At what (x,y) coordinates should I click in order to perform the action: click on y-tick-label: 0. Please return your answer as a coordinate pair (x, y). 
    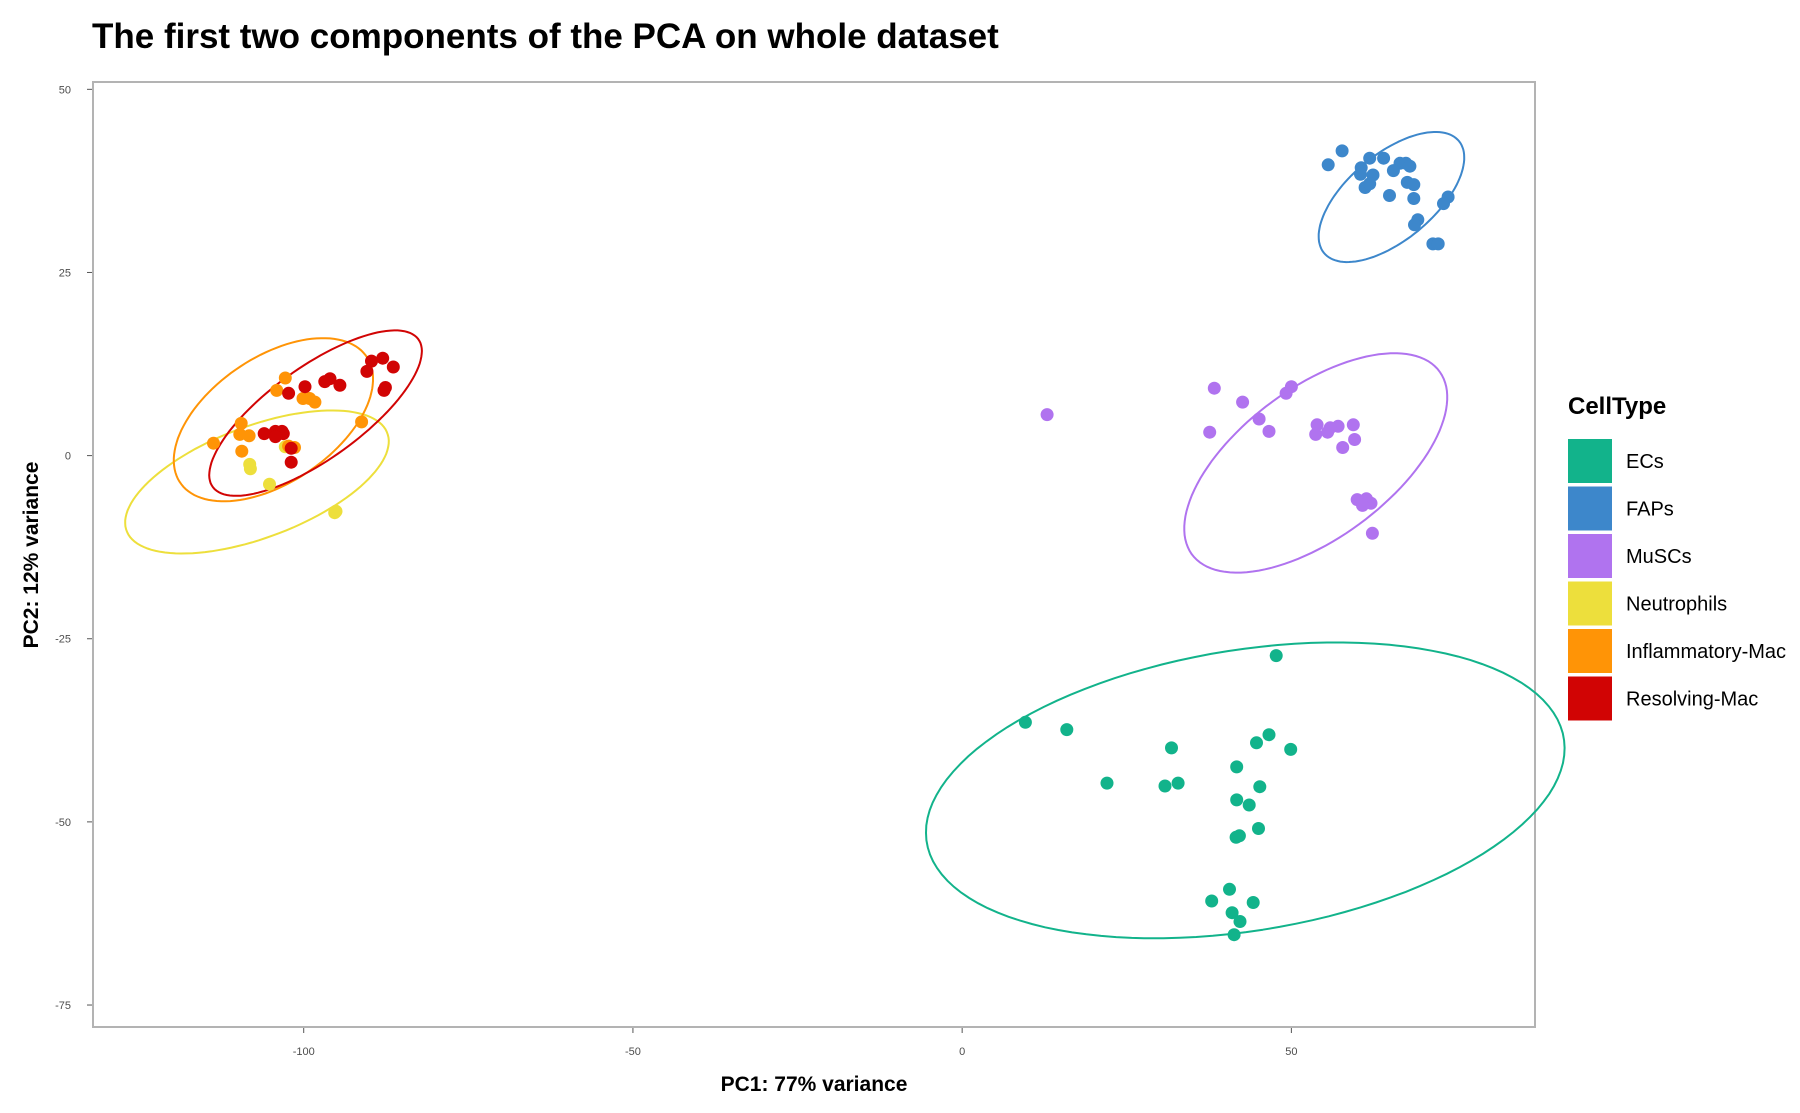
    Looking at the image, I should click on (68, 457).